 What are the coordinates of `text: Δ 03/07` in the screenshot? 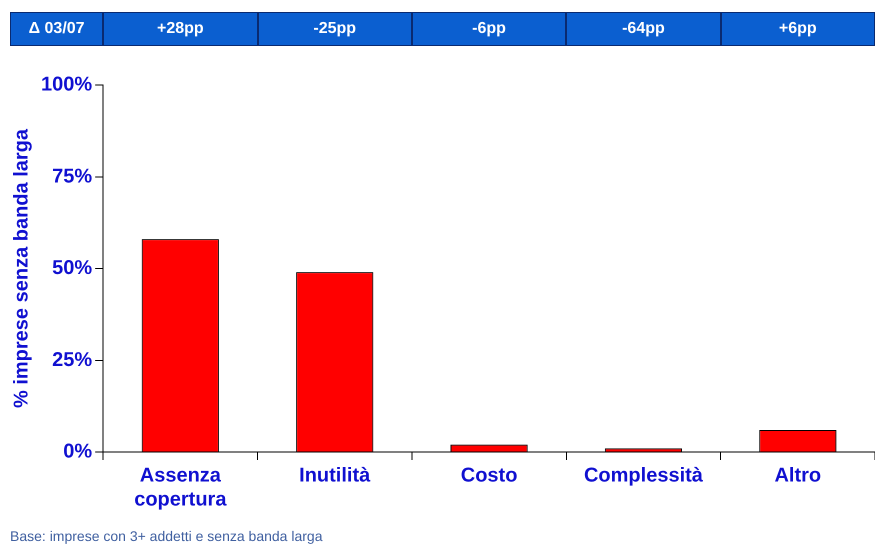 It's located at (57, 29).